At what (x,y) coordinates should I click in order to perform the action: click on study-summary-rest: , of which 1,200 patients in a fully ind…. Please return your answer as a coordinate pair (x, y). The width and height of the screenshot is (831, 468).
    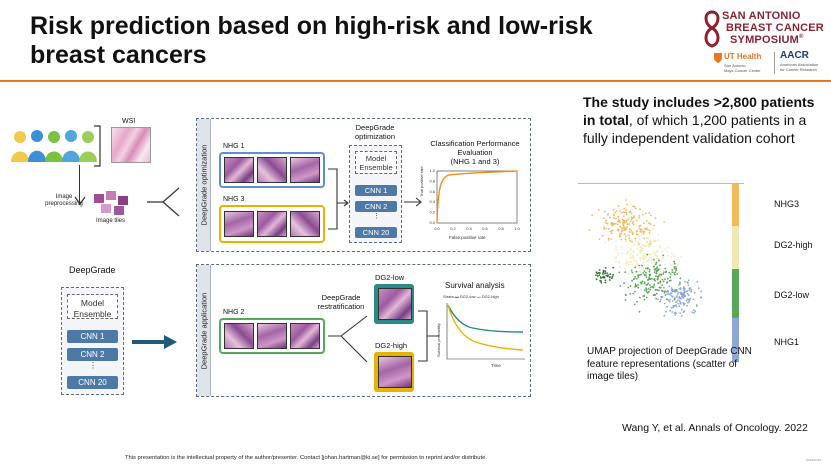
    Looking at the image, I should click on (695, 129).